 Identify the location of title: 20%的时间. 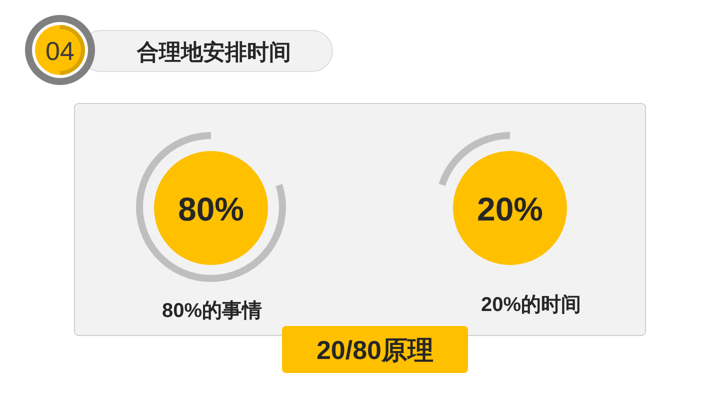
(531, 305).